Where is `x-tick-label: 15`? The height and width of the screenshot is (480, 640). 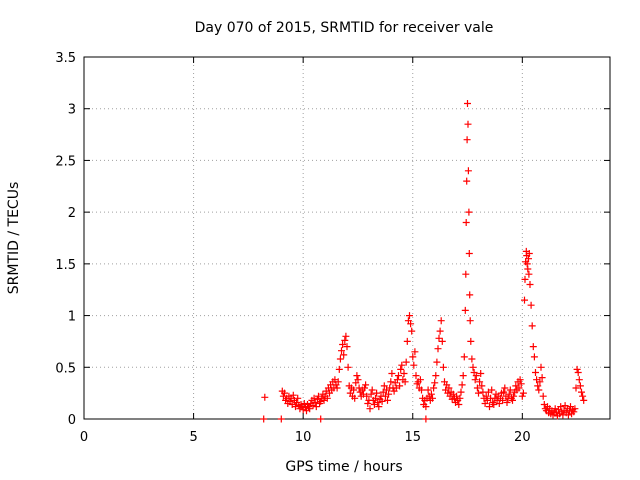 x-tick-label: 15 is located at coordinates (412, 437).